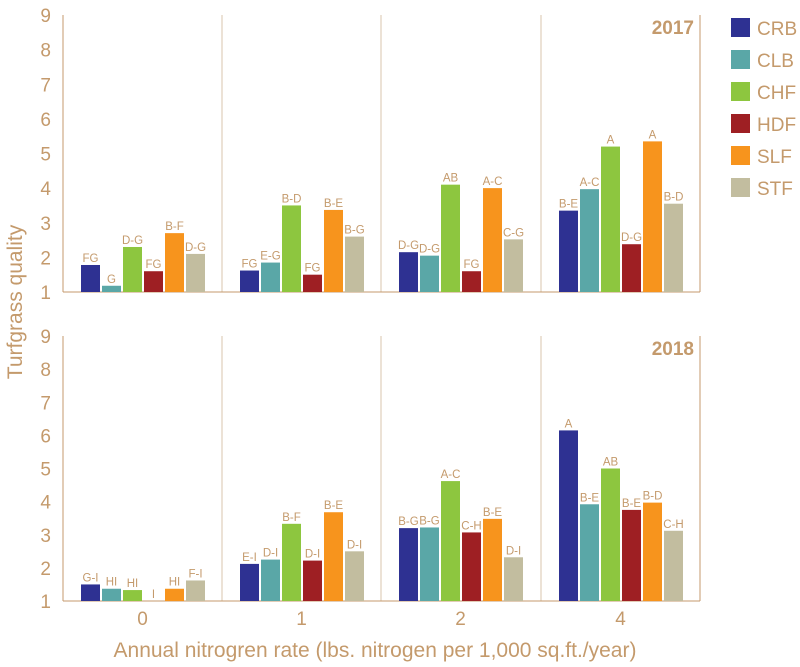 The width and height of the screenshot is (800, 667). I want to click on x-tick-label: 4, so click(620, 619).